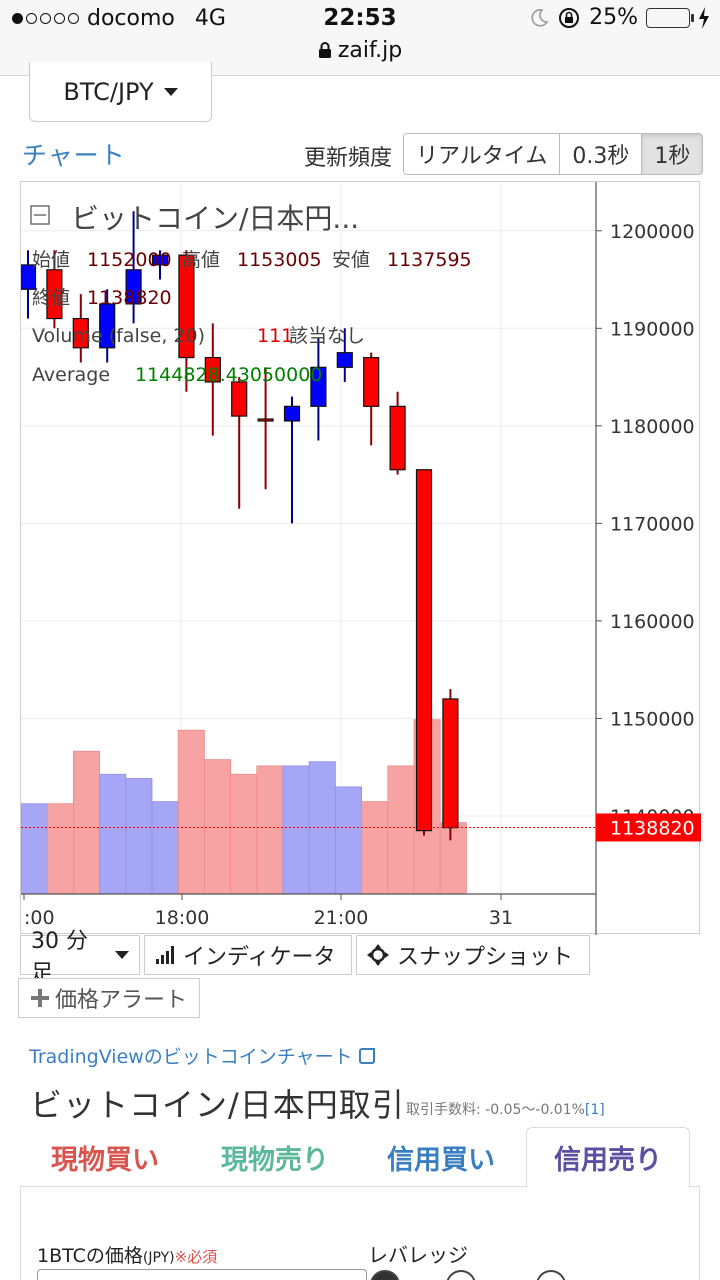  Describe the element at coordinates (341, 918) in the screenshot. I see `x-tick-label: 21:00` at that location.